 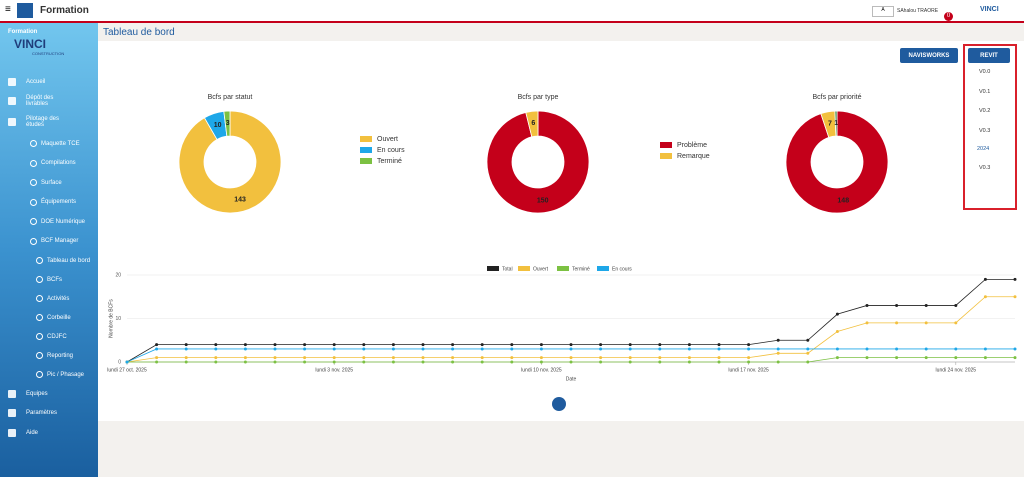 What do you see at coordinates (49, 203) in the screenshot?
I see `menu-item: Équipements` at bounding box center [49, 203].